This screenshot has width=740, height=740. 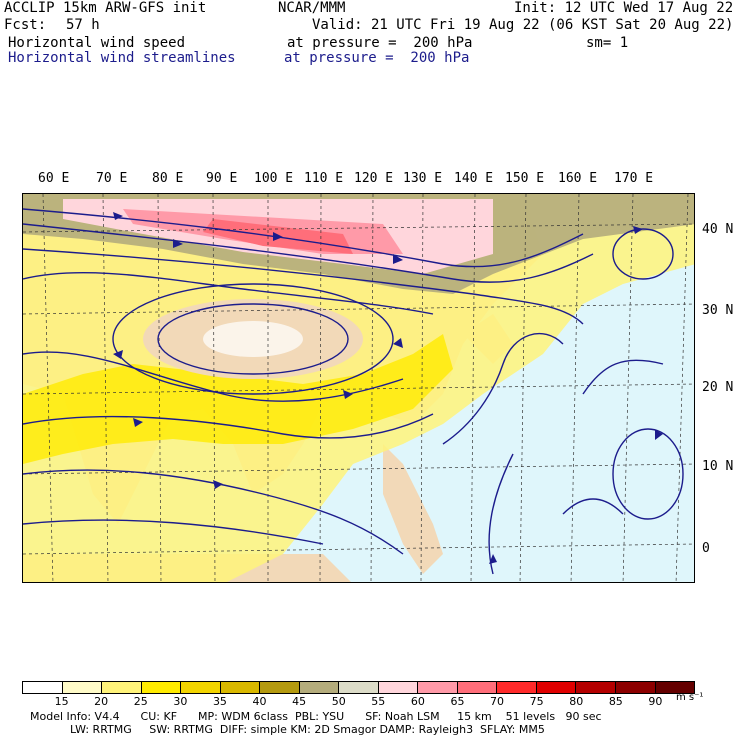 I want to click on colorbar-label: 80, so click(x=576, y=701).